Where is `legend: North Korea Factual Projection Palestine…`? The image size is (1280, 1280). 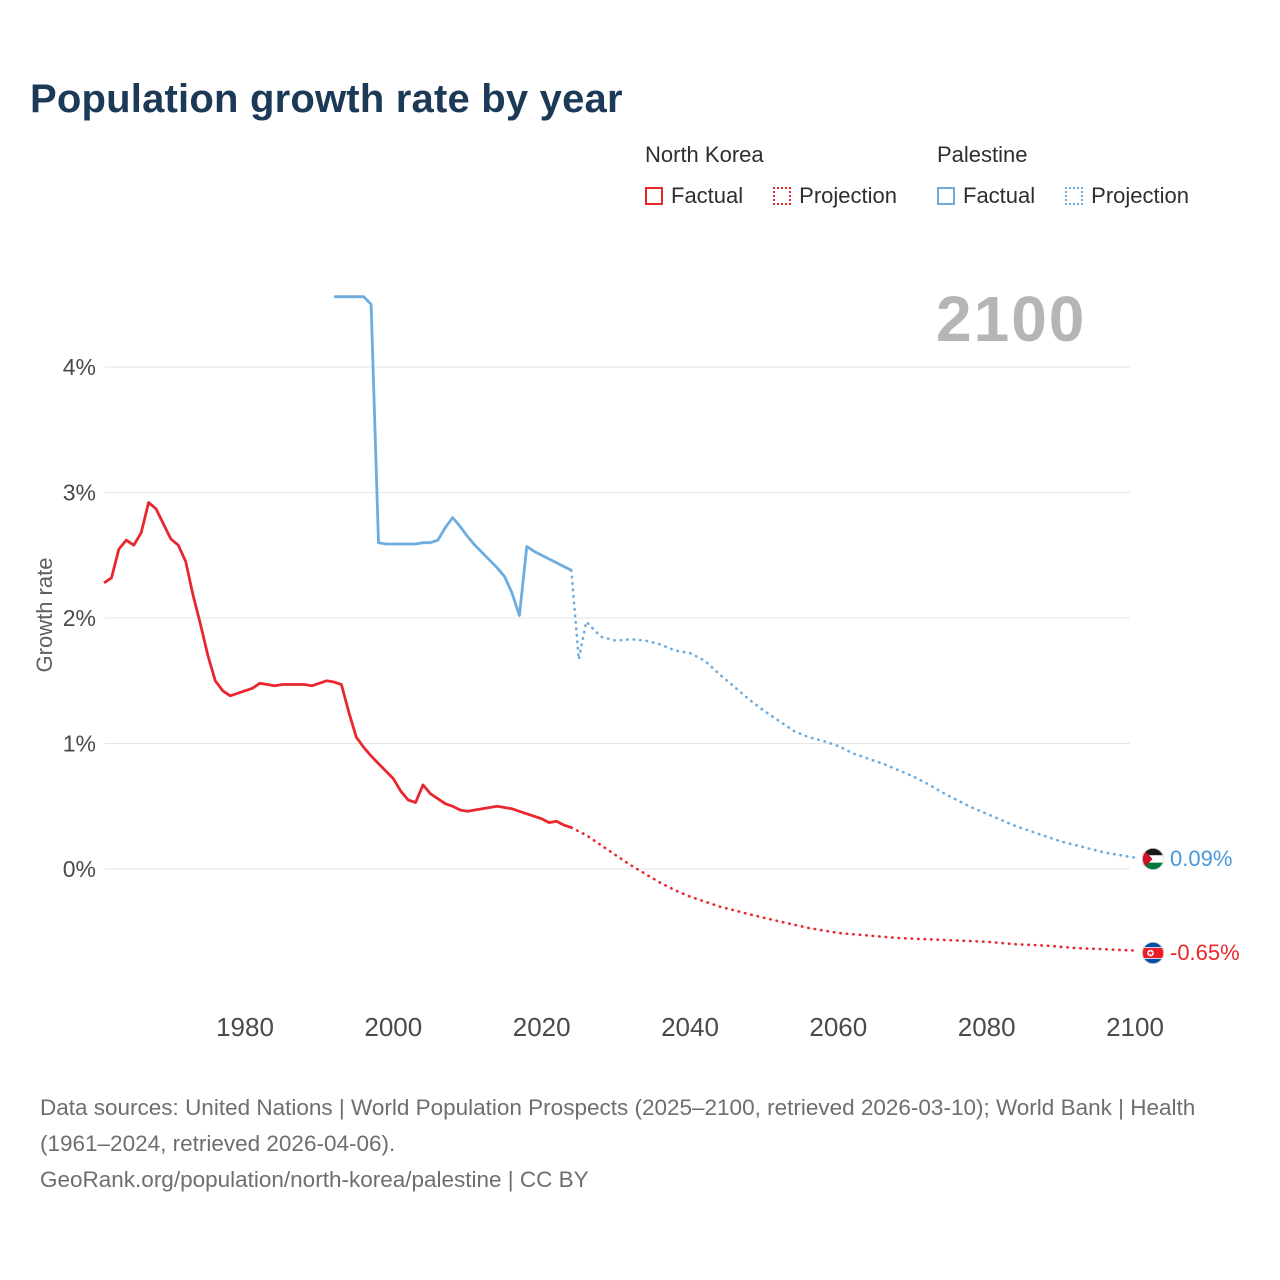 legend: North Korea Factual Projection Palestine… is located at coordinates (917, 175).